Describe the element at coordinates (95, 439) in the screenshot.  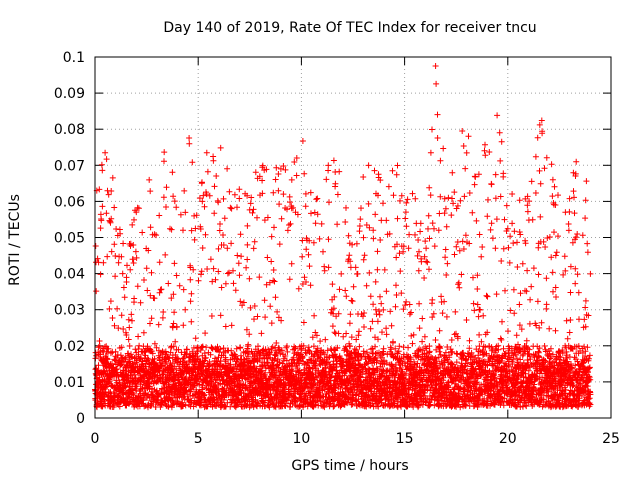
I see `x-tick-label: 0` at that location.